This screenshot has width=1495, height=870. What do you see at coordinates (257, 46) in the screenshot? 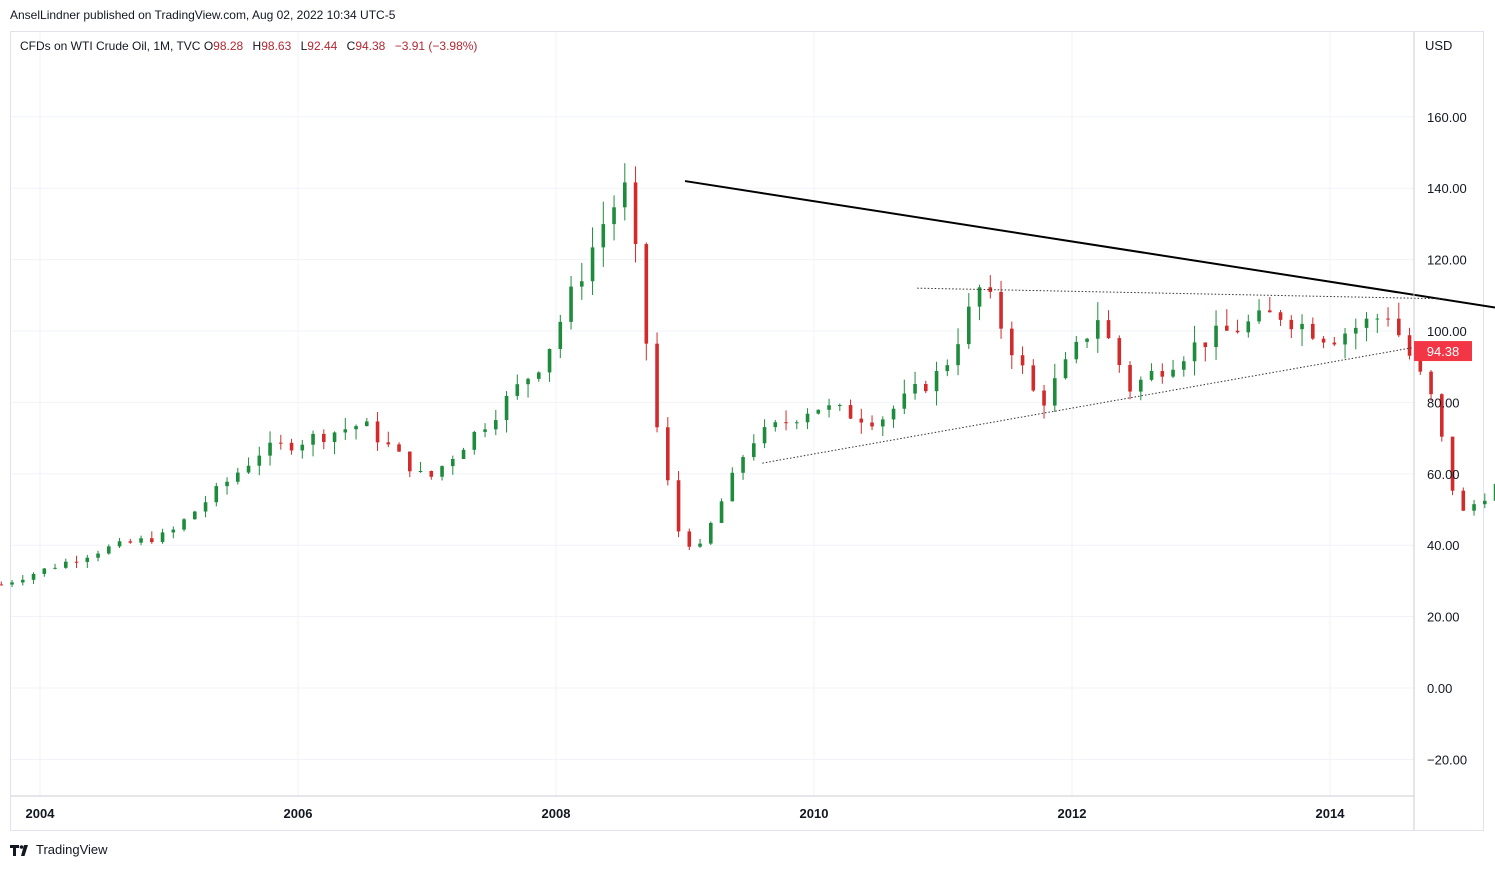
I see `high-label: H` at bounding box center [257, 46].